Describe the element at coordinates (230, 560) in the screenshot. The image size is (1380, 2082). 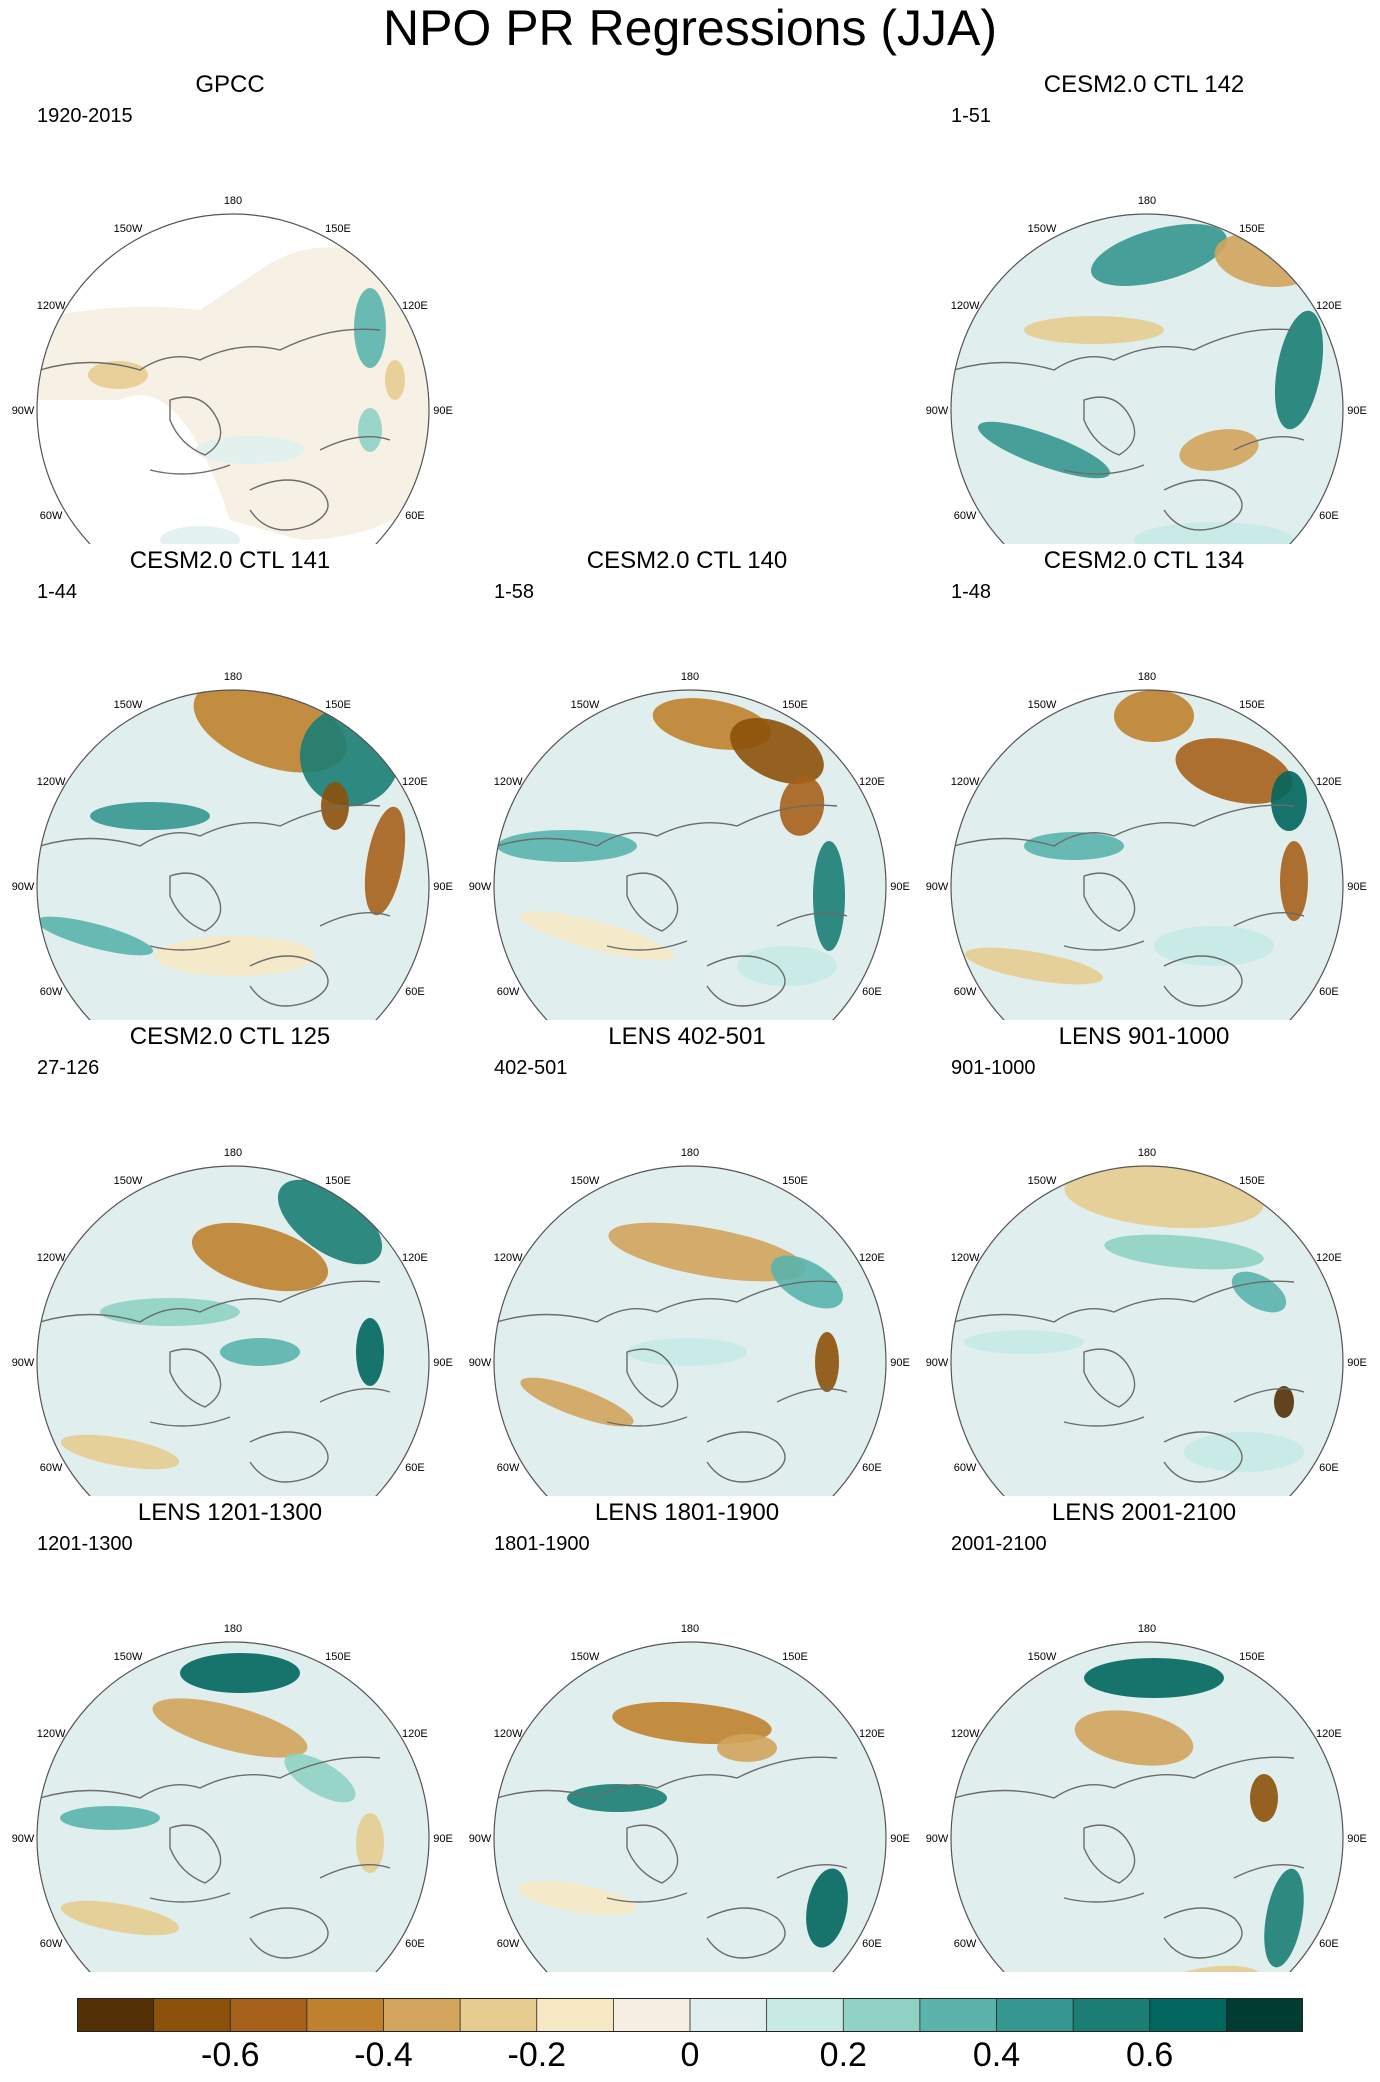
I see `panel-title: CESM2.0 CTL 141` at that location.